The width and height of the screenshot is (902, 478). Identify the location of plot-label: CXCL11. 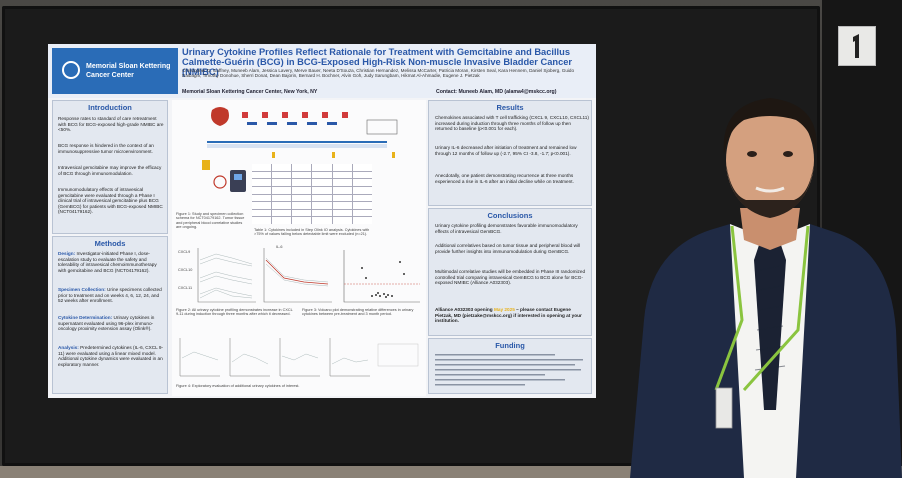
(185, 288).